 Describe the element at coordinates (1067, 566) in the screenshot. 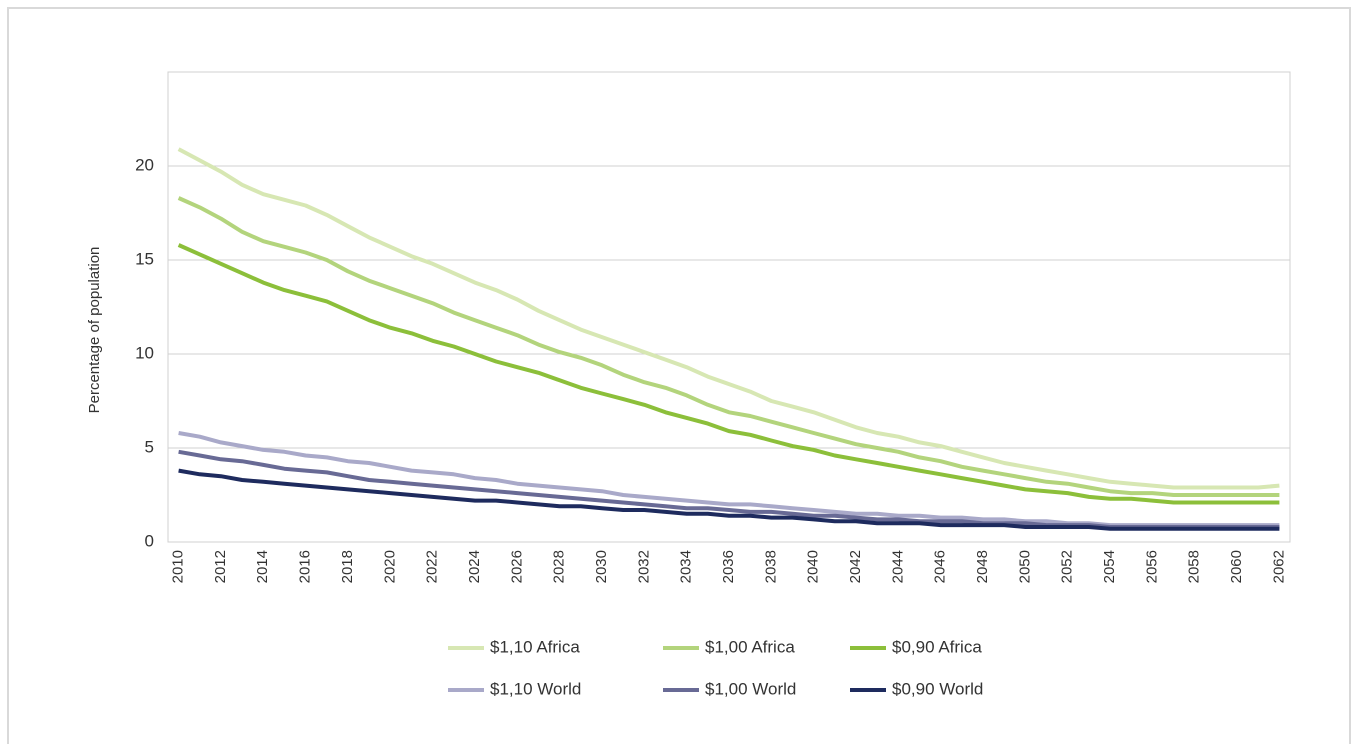

I see `x-tick-label: 2052` at that location.